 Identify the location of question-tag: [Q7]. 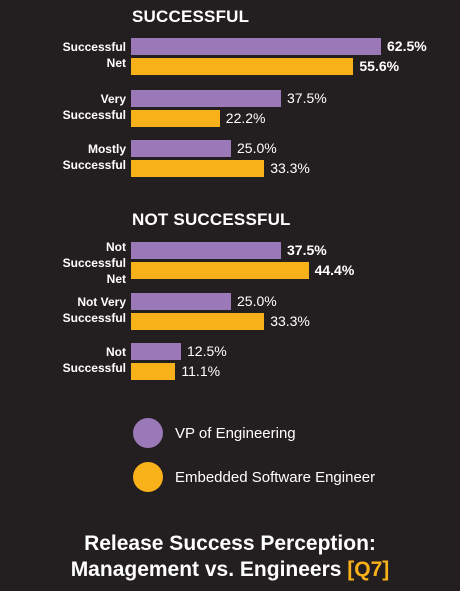
(368, 569).